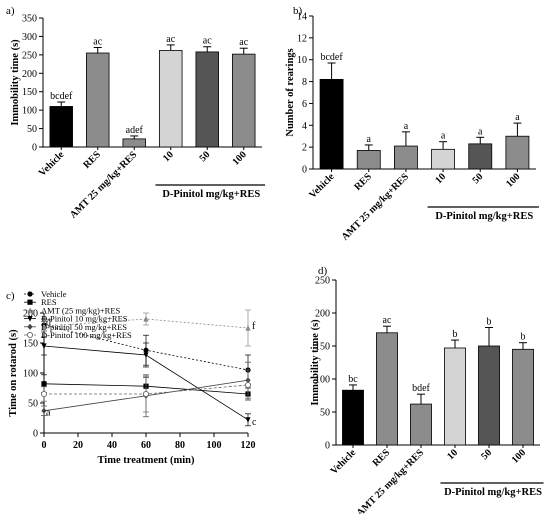 The width and height of the screenshot is (550, 514). I want to click on x-tick-label-3: 60, so click(146, 445).